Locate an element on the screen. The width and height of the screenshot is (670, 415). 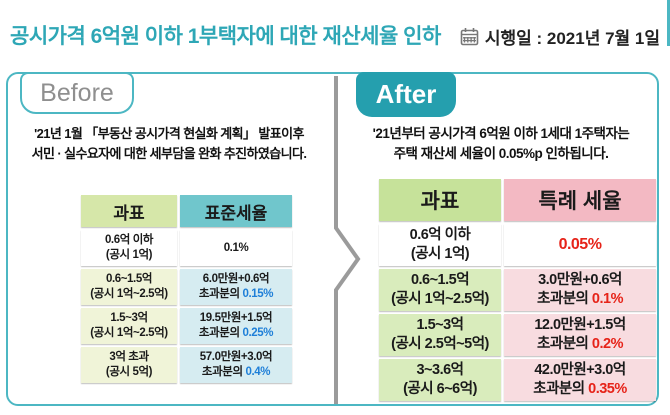
before-cell-base: 3억 초과 (공시 5억) is located at coordinates (129, 365).